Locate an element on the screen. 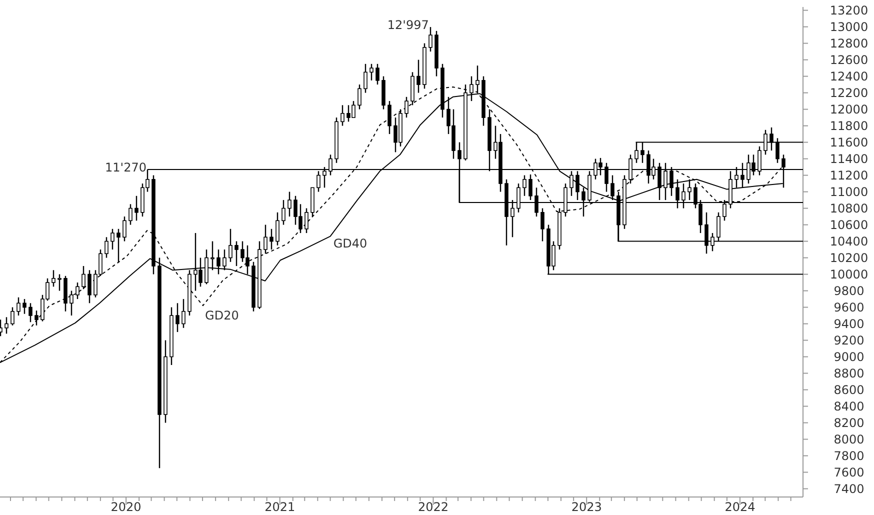  y-tick-label: 12200 is located at coordinates (849, 93).